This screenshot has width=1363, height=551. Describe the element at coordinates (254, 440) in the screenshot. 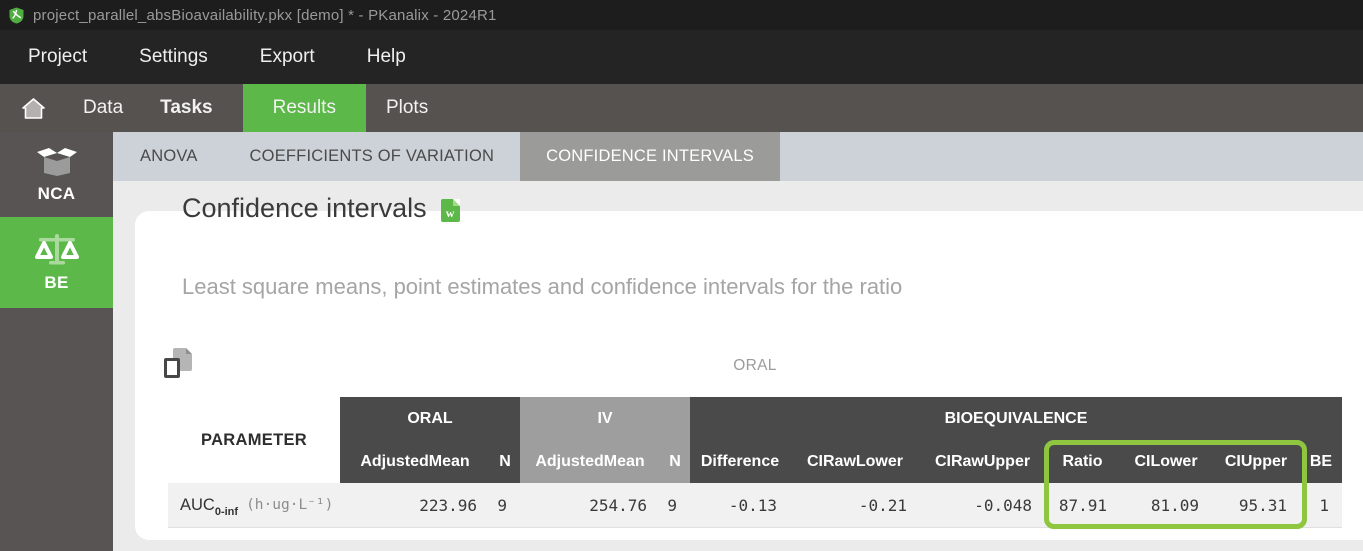

I see `column-header-parameter: PARAMETER` at that location.